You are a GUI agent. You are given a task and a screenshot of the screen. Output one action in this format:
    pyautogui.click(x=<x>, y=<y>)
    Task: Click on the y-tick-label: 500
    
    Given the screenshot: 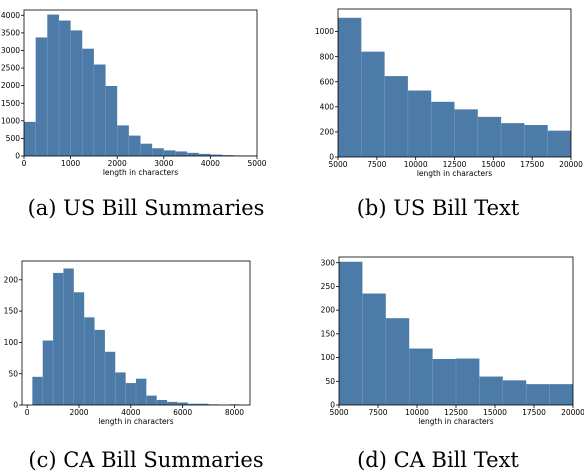 What is the action you would take?
    pyautogui.click(x=13, y=138)
    